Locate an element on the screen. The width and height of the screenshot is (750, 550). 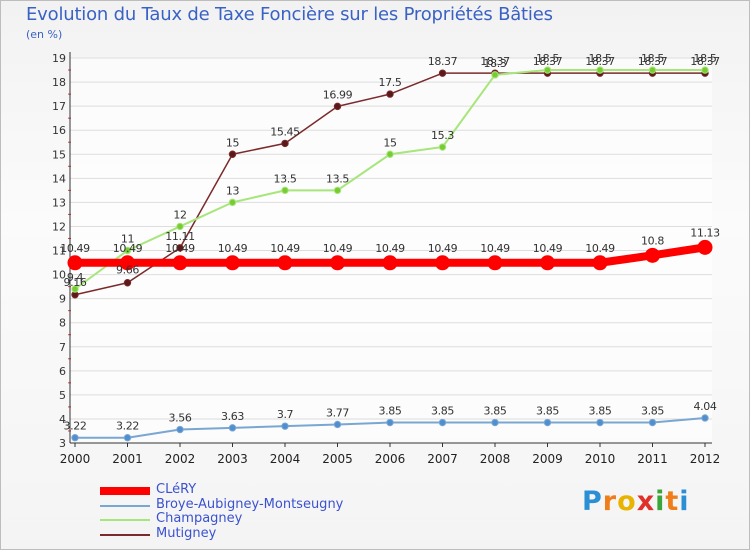
y-tick-label: 12 is located at coordinates (59, 226).